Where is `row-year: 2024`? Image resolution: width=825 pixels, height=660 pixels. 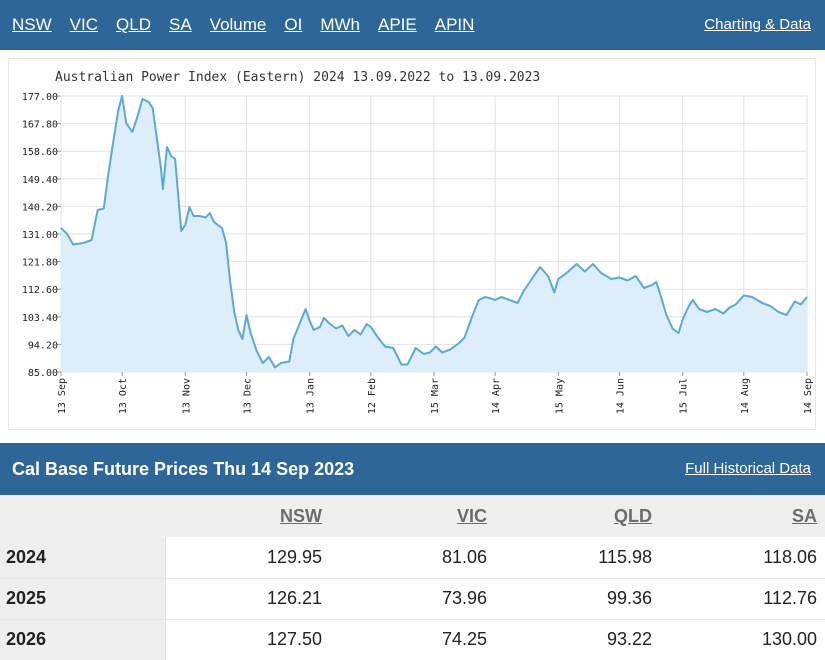 row-year: 2024 is located at coordinates (83, 558).